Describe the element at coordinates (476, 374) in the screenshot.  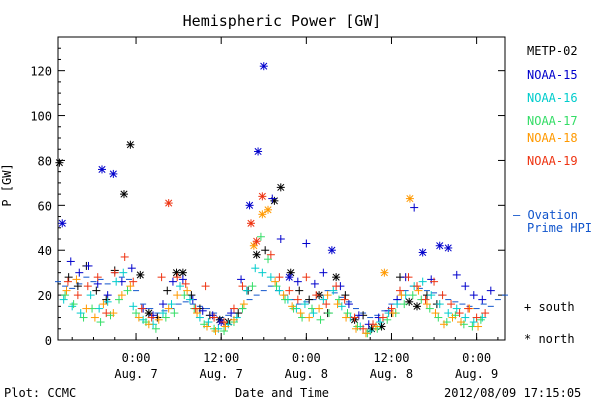
I see `x-tick-date: Aug. 9` at that location.